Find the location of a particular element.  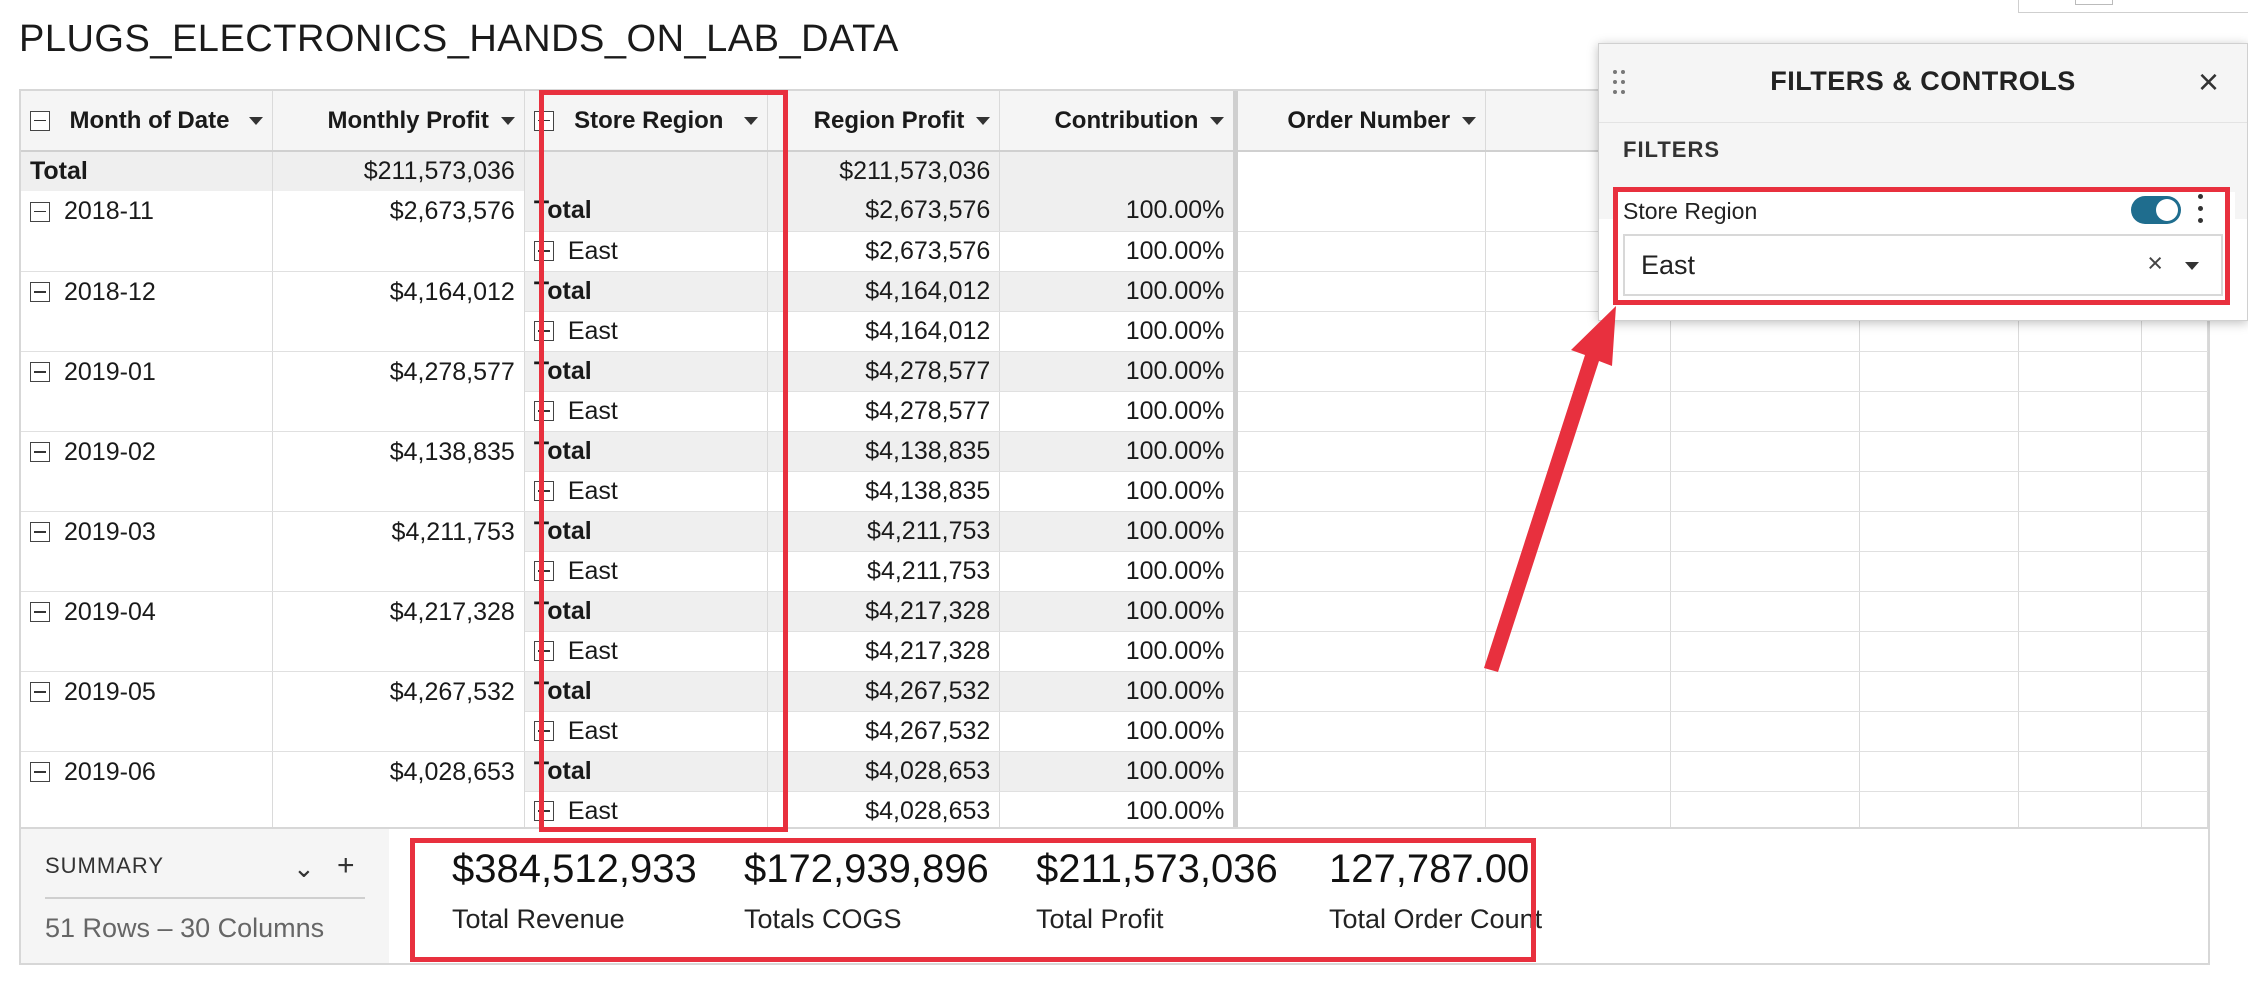

add-summary-button: + is located at coordinates (346, 865).